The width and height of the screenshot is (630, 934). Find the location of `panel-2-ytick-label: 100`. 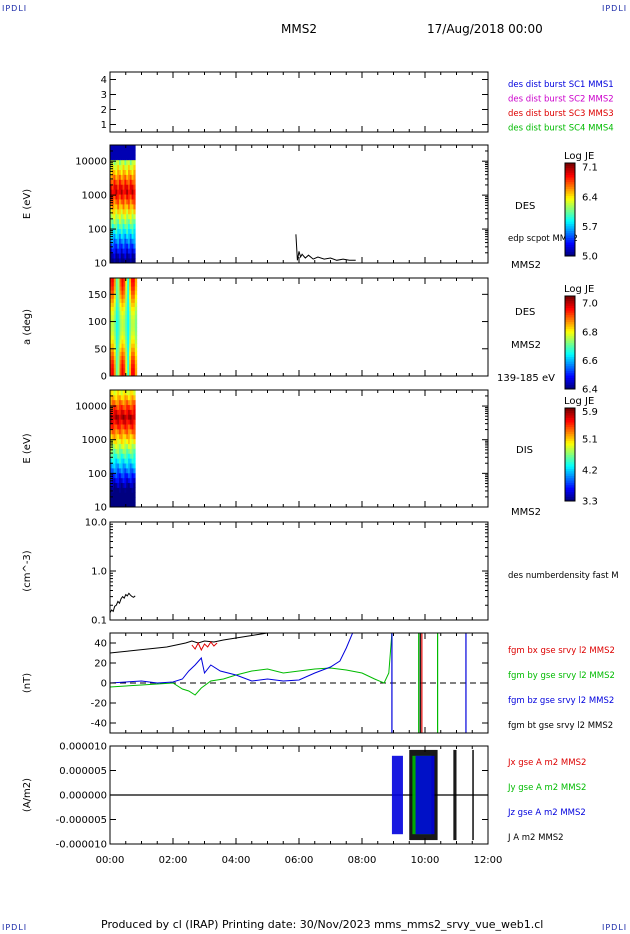

panel-2-ytick-label: 100 is located at coordinates (97, 322).